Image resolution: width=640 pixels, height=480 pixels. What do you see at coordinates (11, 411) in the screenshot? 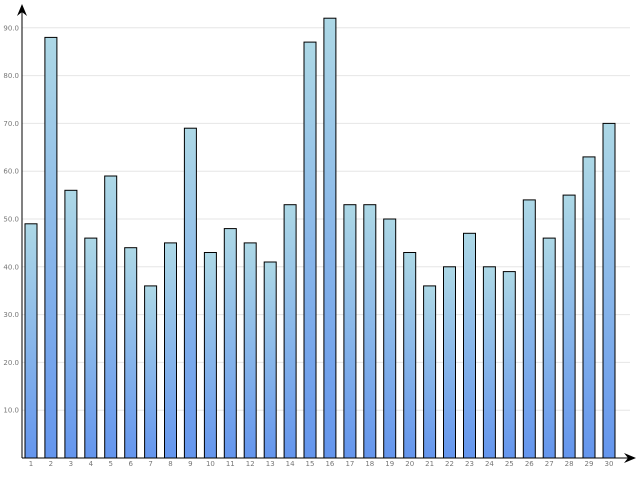
I see `y-tick-label: 10.0` at bounding box center [11, 411].